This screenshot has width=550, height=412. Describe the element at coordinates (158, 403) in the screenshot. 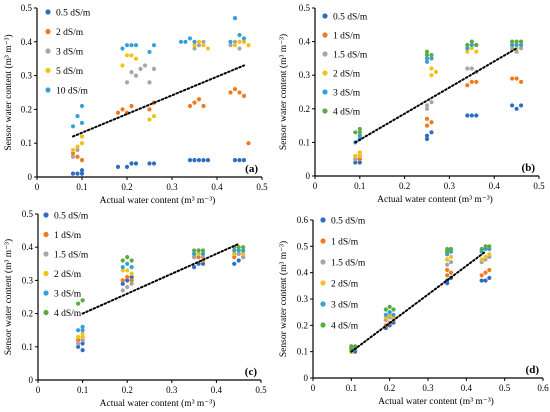

I see `x-axis-label: Actual water content (m³ m⁻³)` at that location.